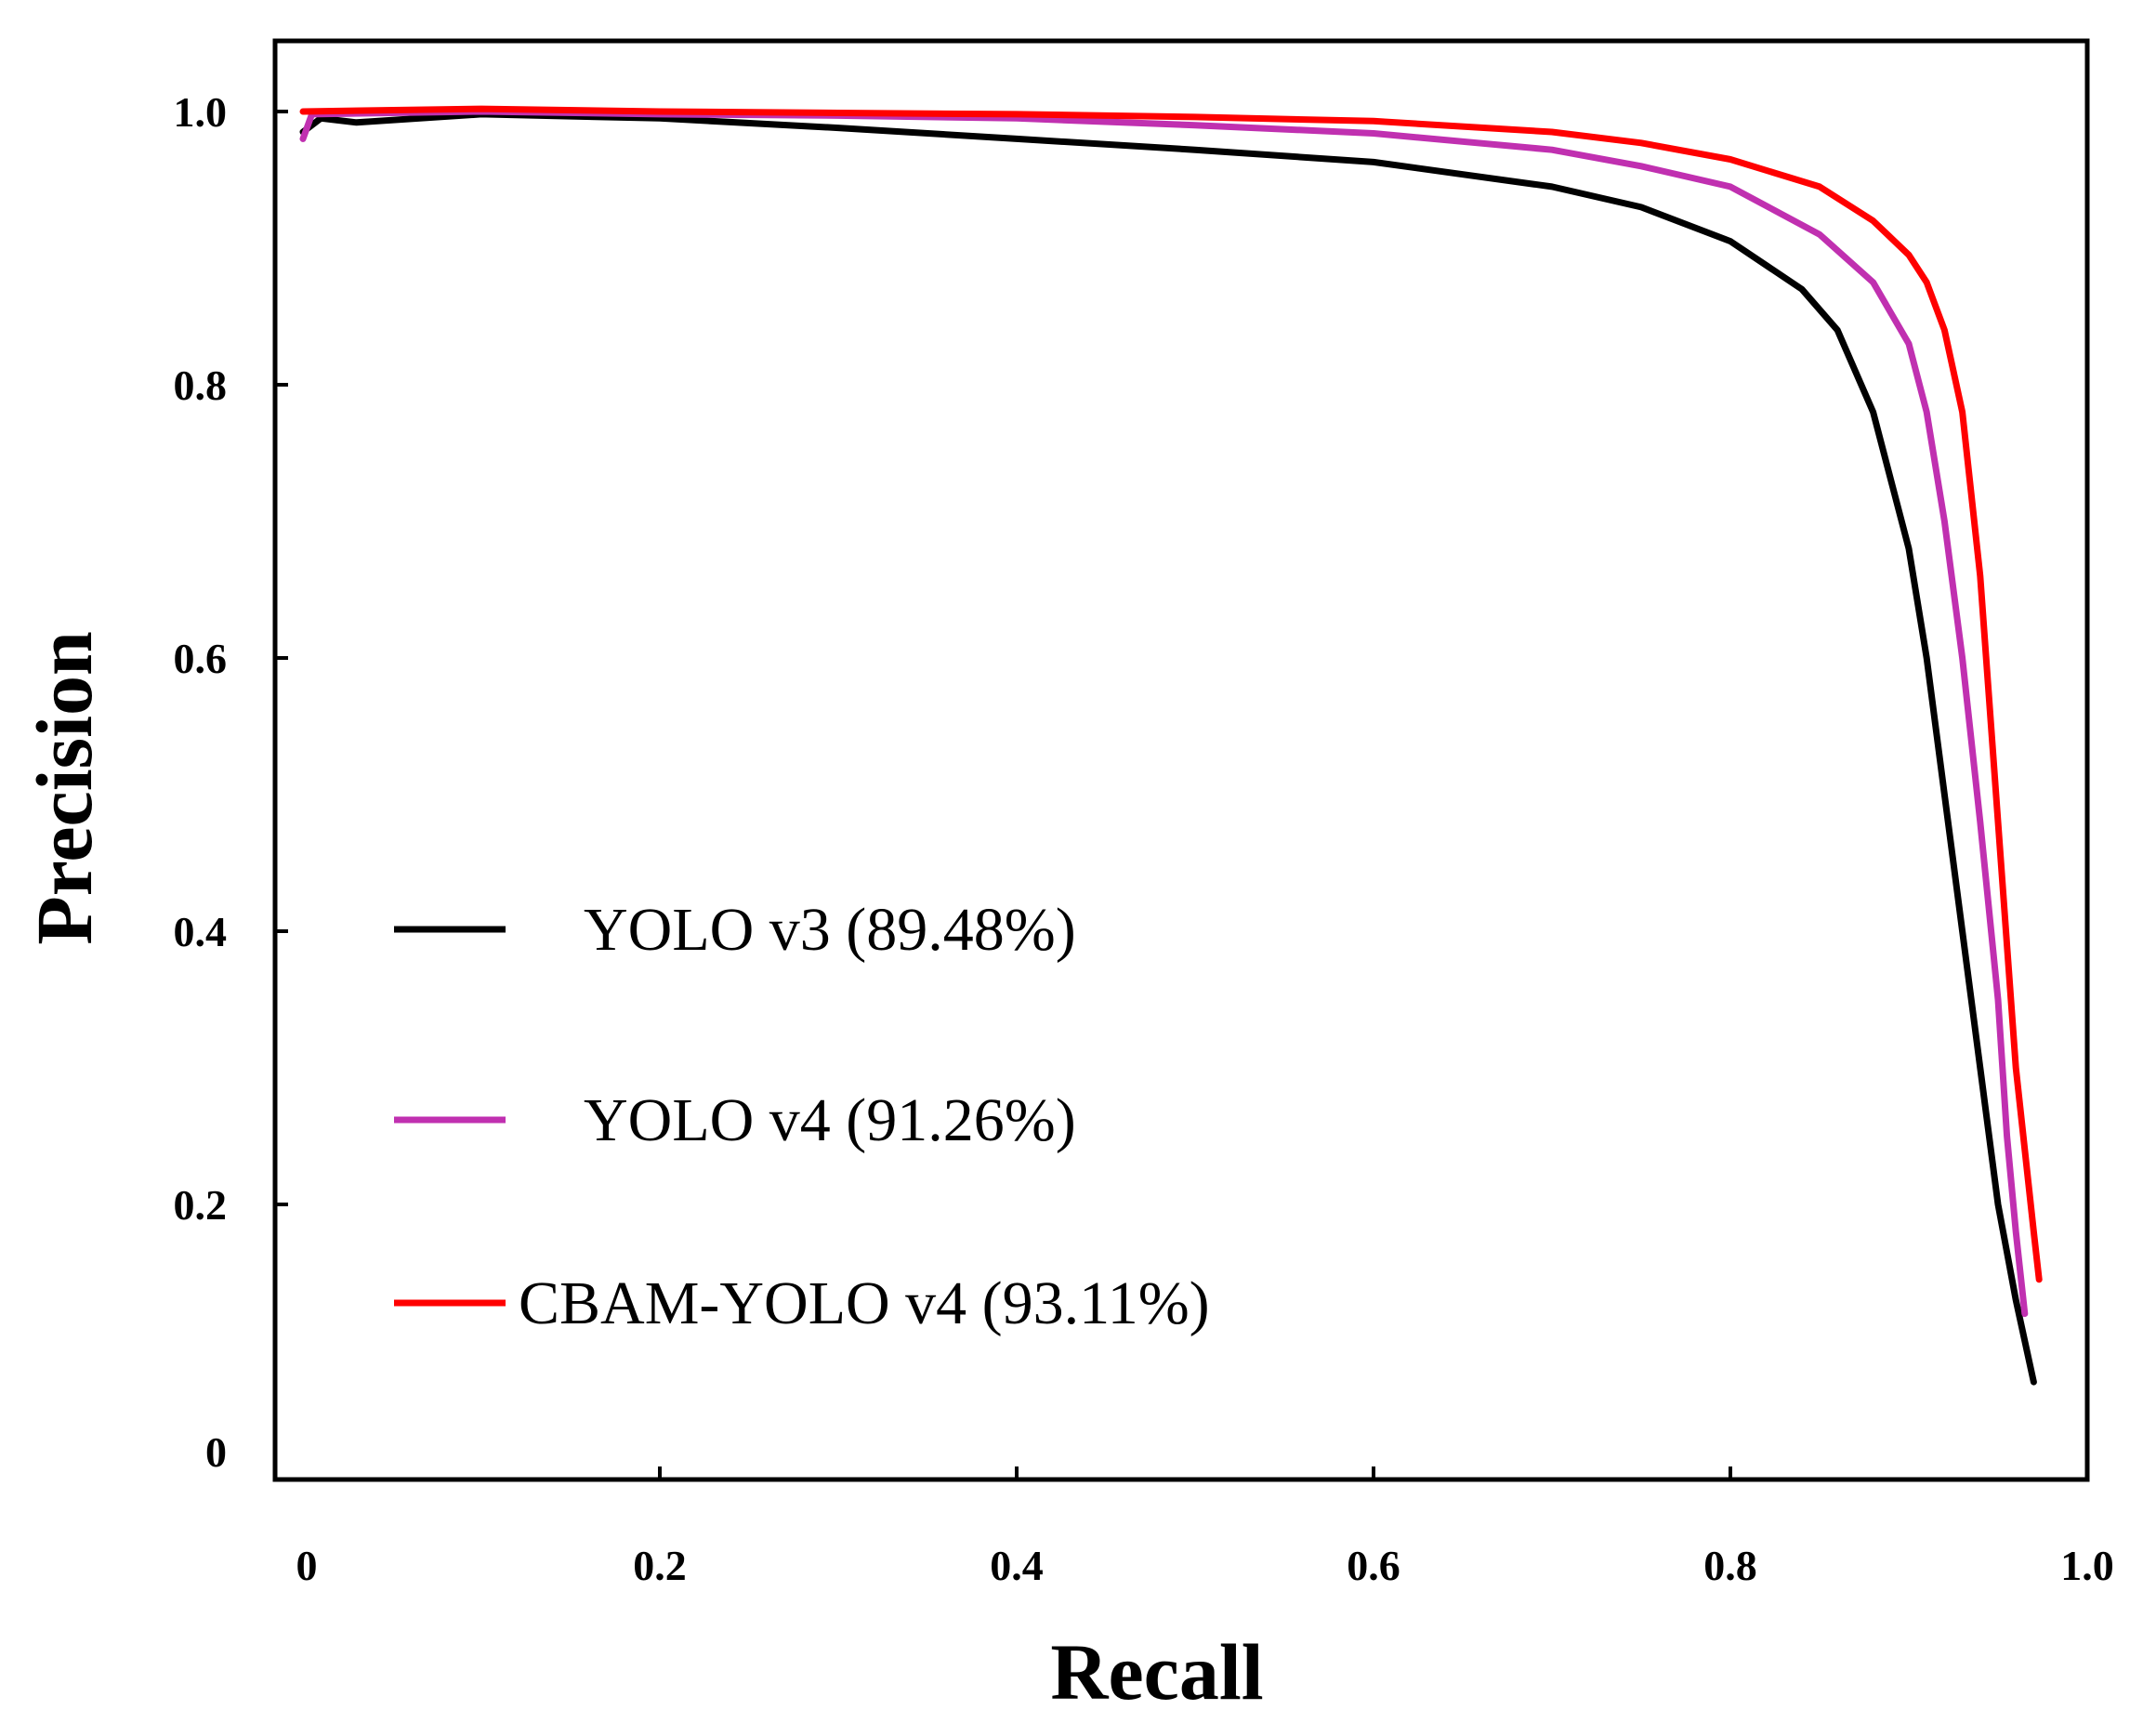  Describe the element at coordinates (1730, 1566) in the screenshot. I see `x-tick-label: 0.8` at that location.